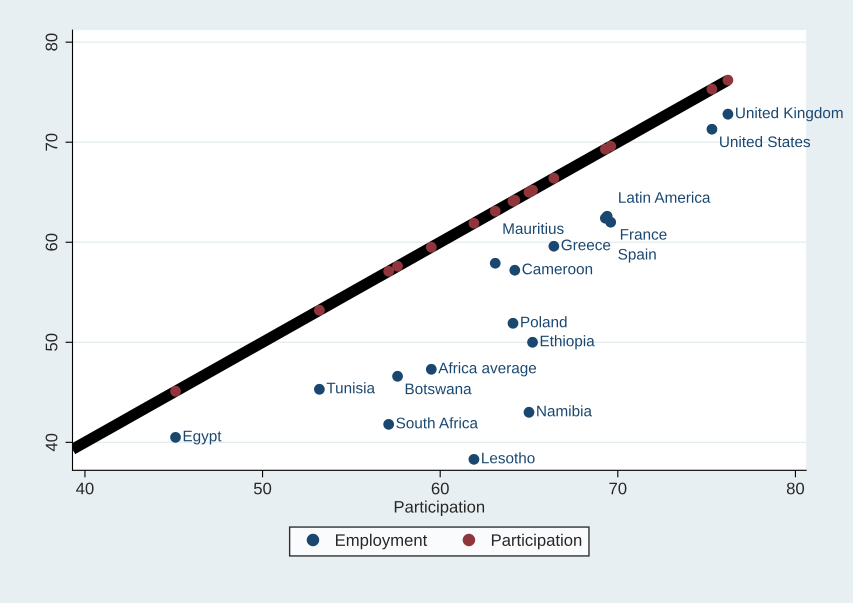 Image resolution: width=853 pixels, height=603 pixels. What do you see at coordinates (533, 228) in the screenshot?
I see `annotation: Mauritius` at bounding box center [533, 228].